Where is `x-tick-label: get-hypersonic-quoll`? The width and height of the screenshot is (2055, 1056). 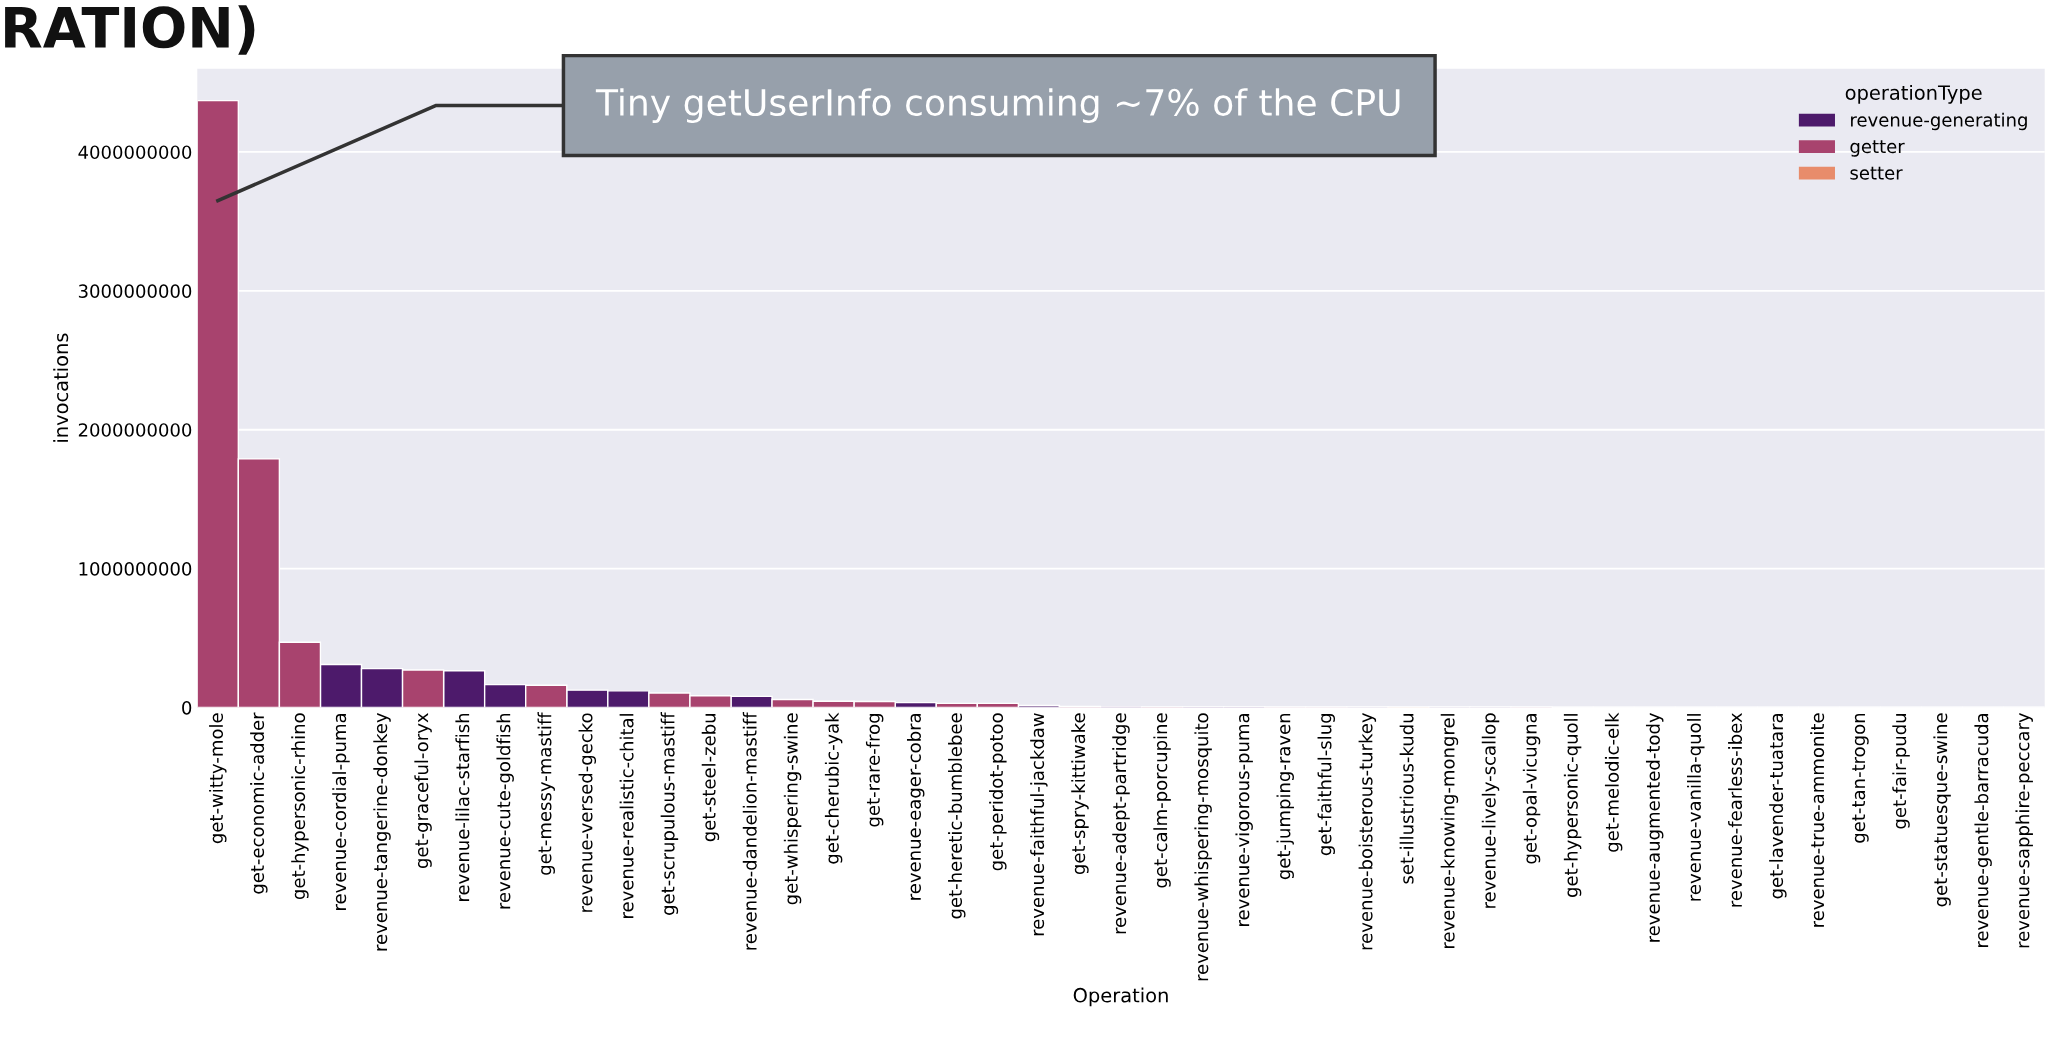 x-tick-label: get-hypersonic-quoll is located at coordinates (1572, 806).